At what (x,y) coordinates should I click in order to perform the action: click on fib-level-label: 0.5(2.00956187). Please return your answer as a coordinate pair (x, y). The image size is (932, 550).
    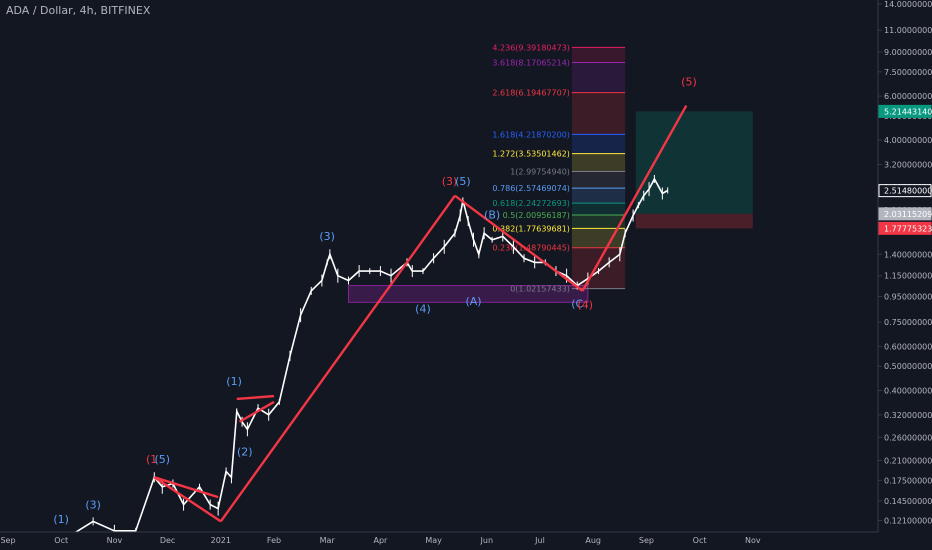
    Looking at the image, I should click on (536, 215).